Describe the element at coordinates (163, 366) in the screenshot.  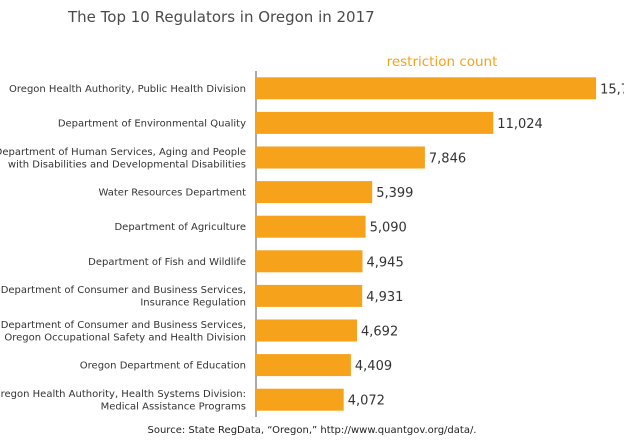
I see `category-label-9: Oregon Department of Education` at that location.